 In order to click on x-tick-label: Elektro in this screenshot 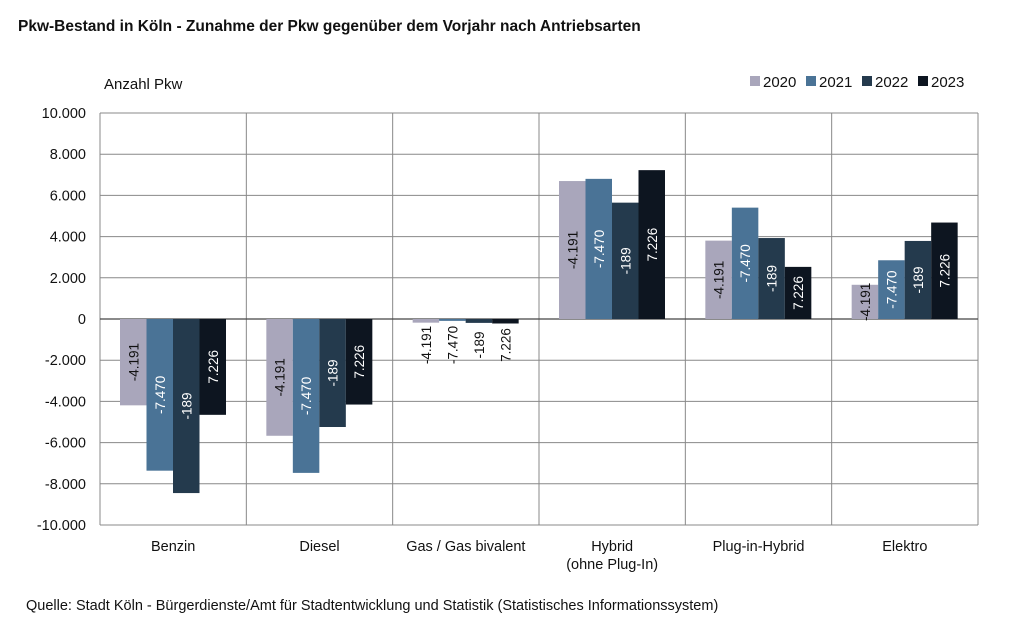, I will do `click(904, 547)`.